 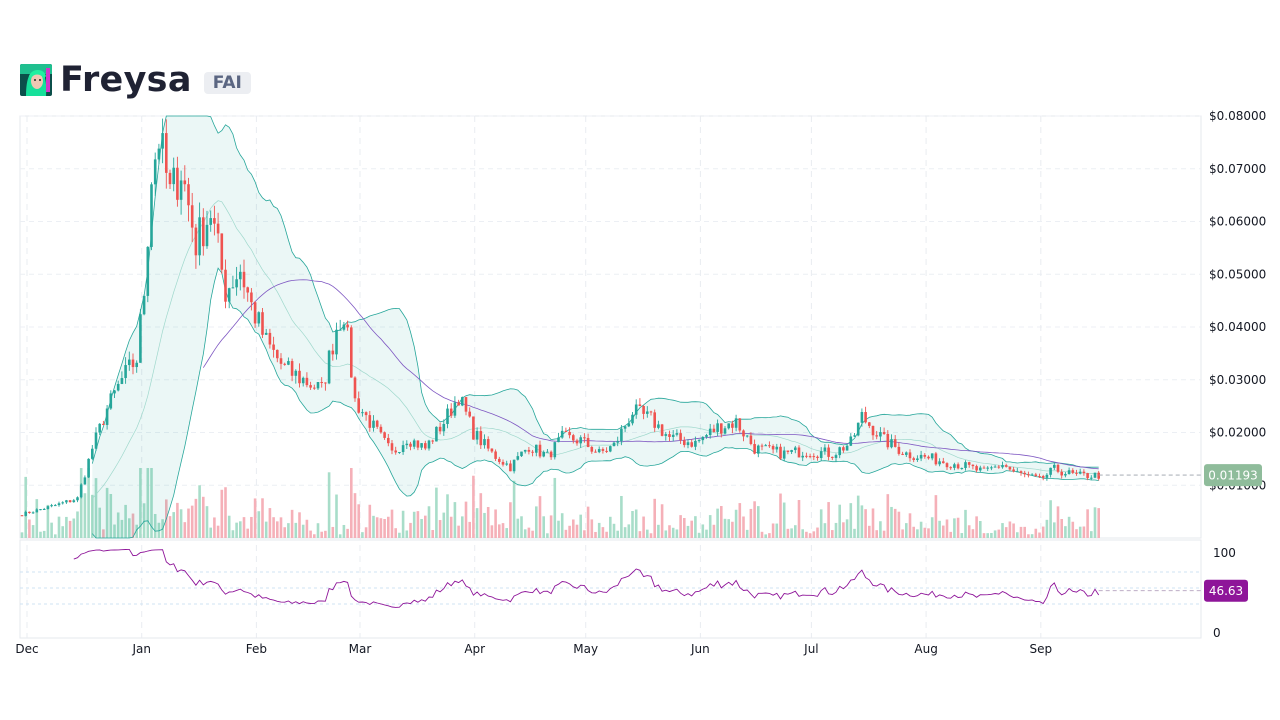 What do you see at coordinates (700, 649) in the screenshot?
I see `x-tick-label: Jun` at bounding box center [700, 649].